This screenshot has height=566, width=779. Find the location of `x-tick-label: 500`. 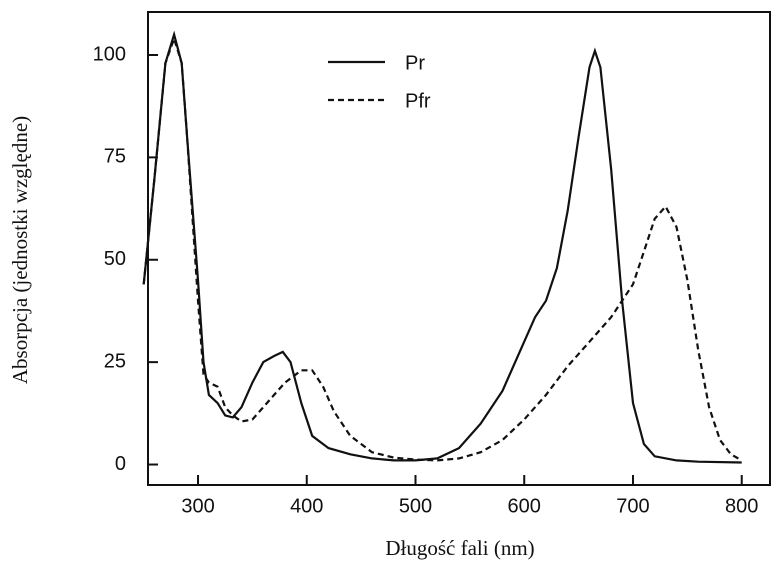

x-tick-label: 500 is located at coordinates (415, 506).